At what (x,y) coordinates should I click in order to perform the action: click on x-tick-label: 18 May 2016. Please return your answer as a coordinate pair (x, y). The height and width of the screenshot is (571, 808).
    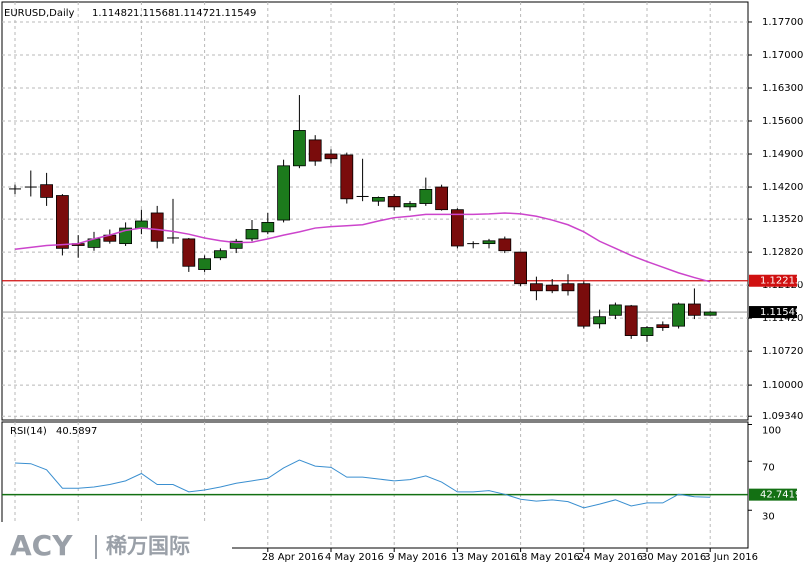
    Looking at the image, I should click on (547, 557).